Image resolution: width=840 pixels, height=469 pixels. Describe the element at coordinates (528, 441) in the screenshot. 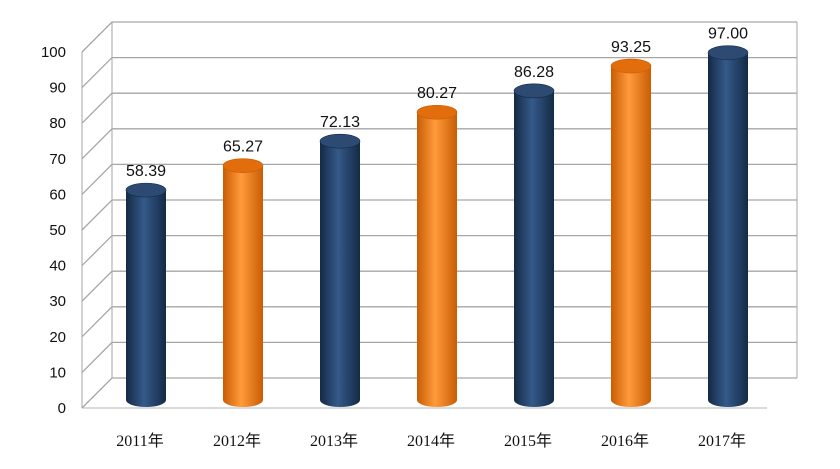

I see `x-category-label: 2015年` at that location.